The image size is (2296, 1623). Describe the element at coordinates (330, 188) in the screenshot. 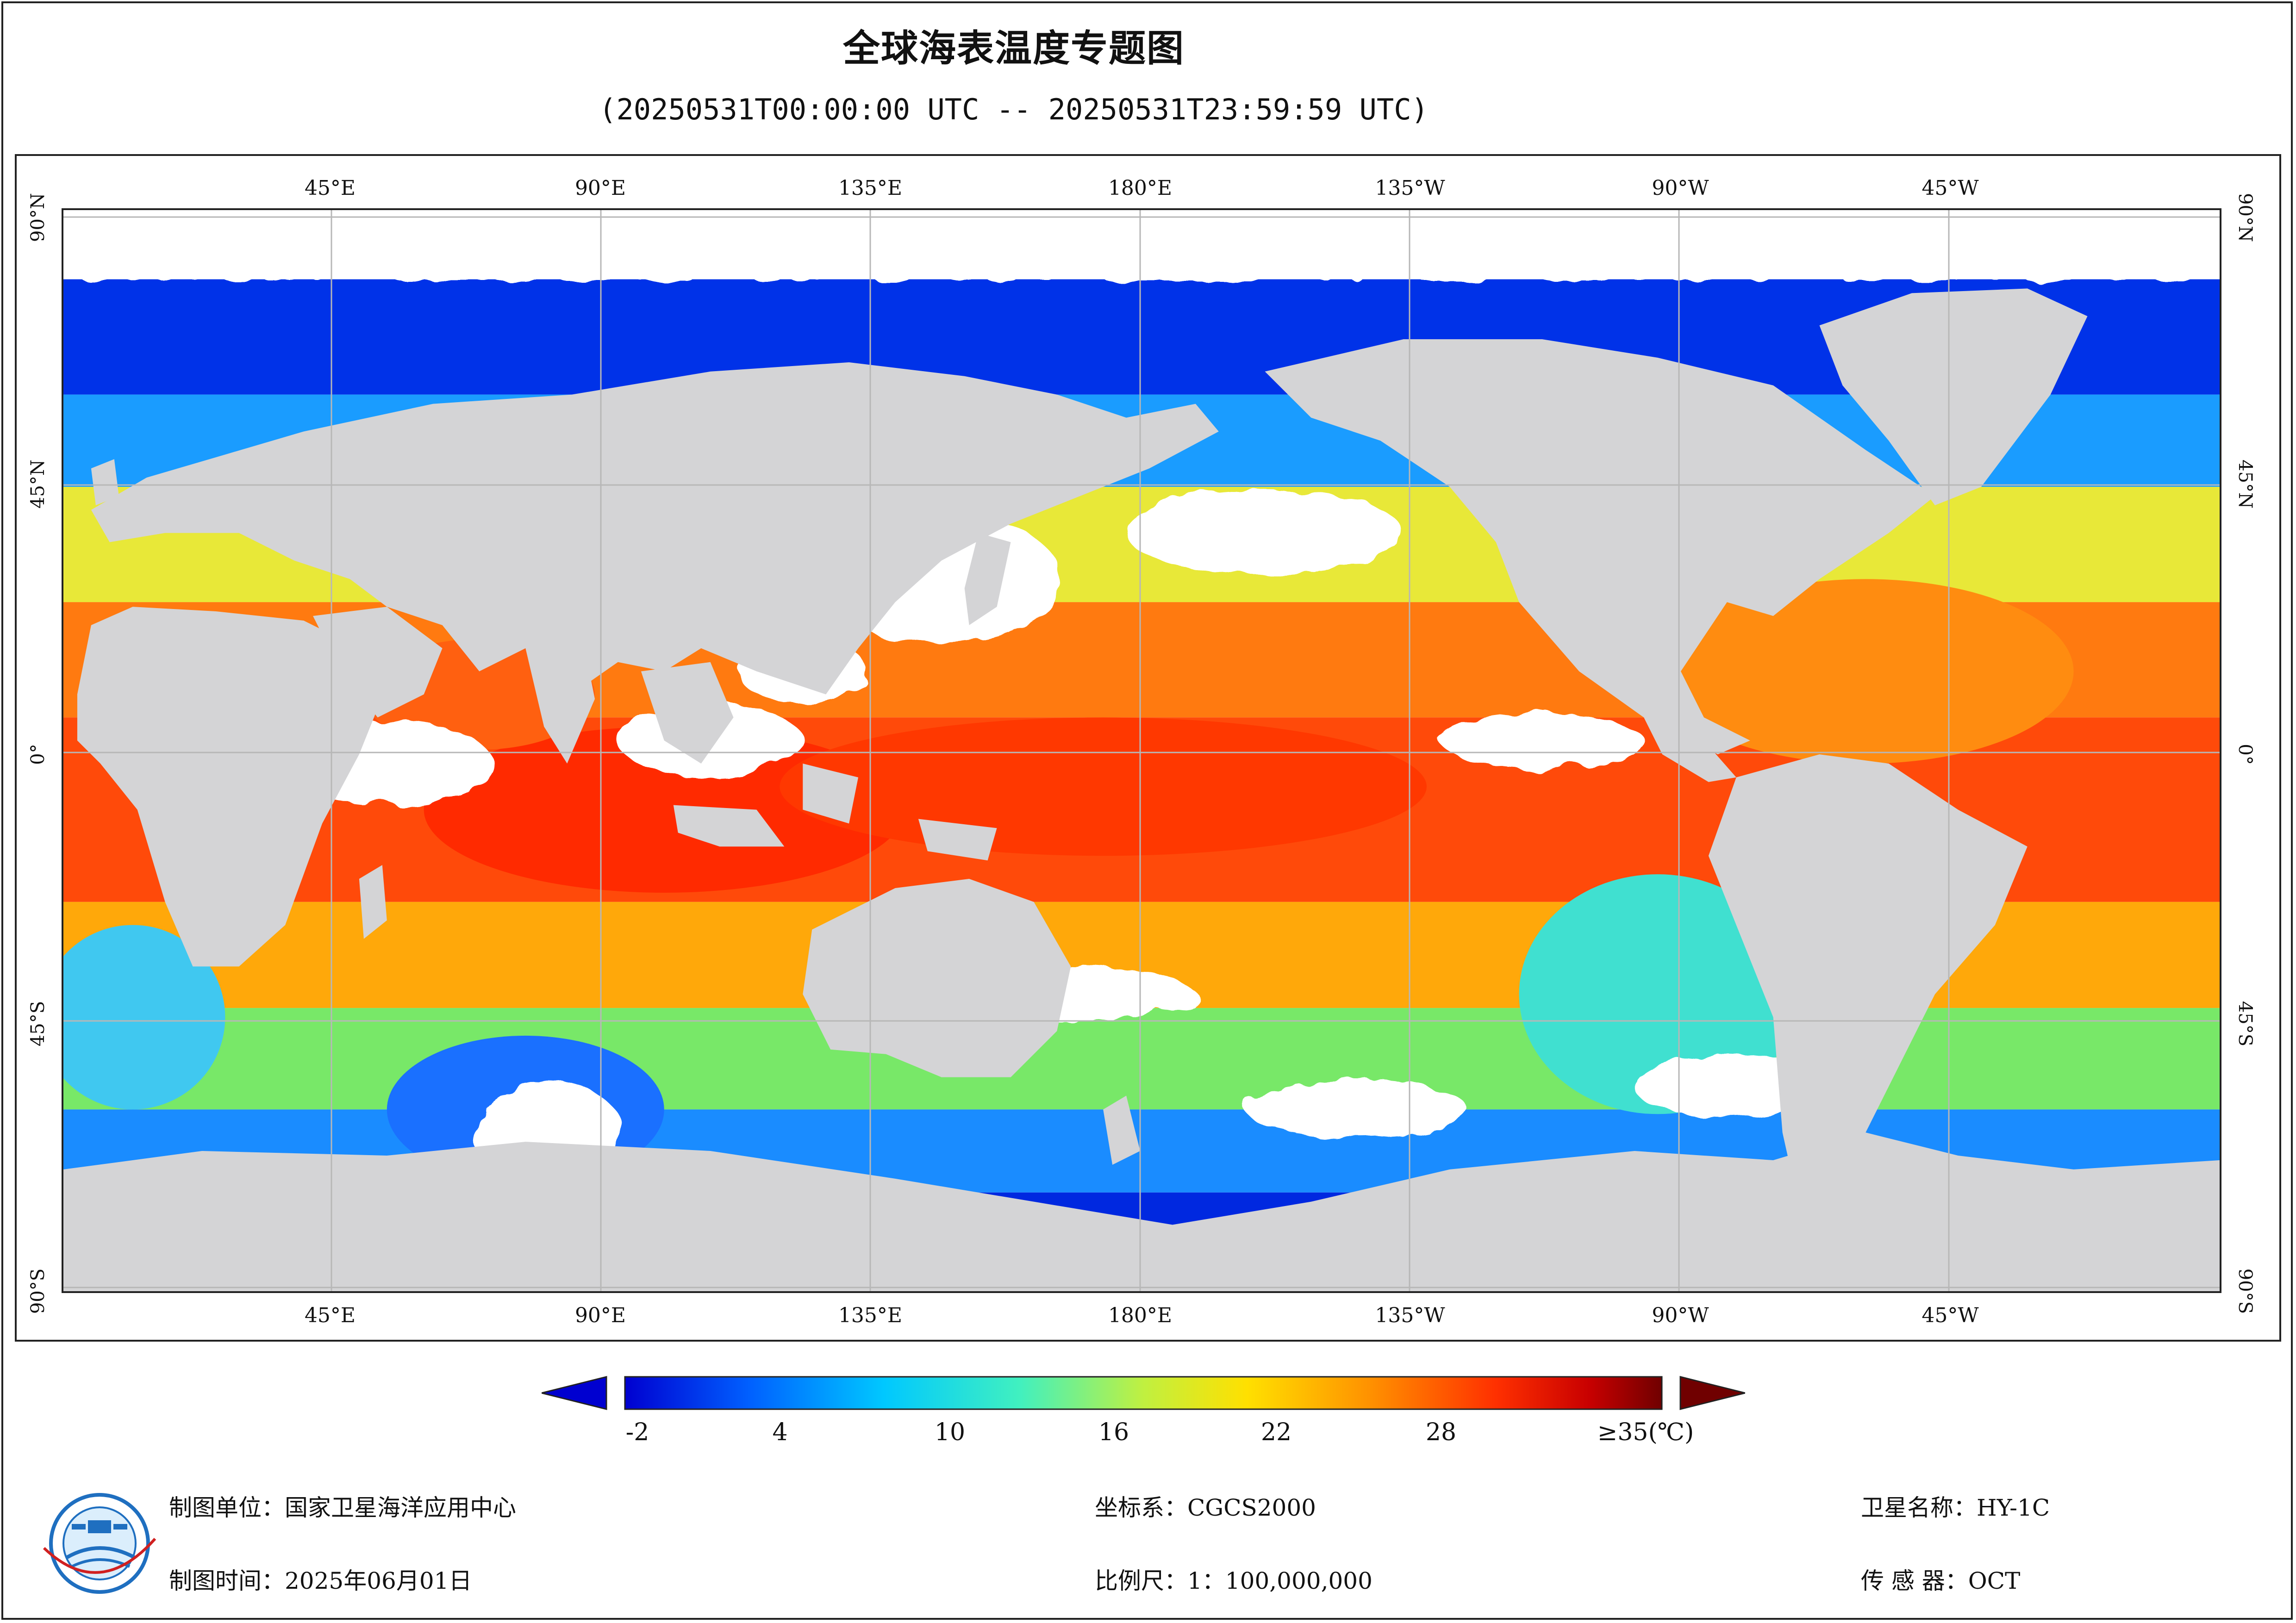

I see `lon-label-top-45e: 45°E` at that location.